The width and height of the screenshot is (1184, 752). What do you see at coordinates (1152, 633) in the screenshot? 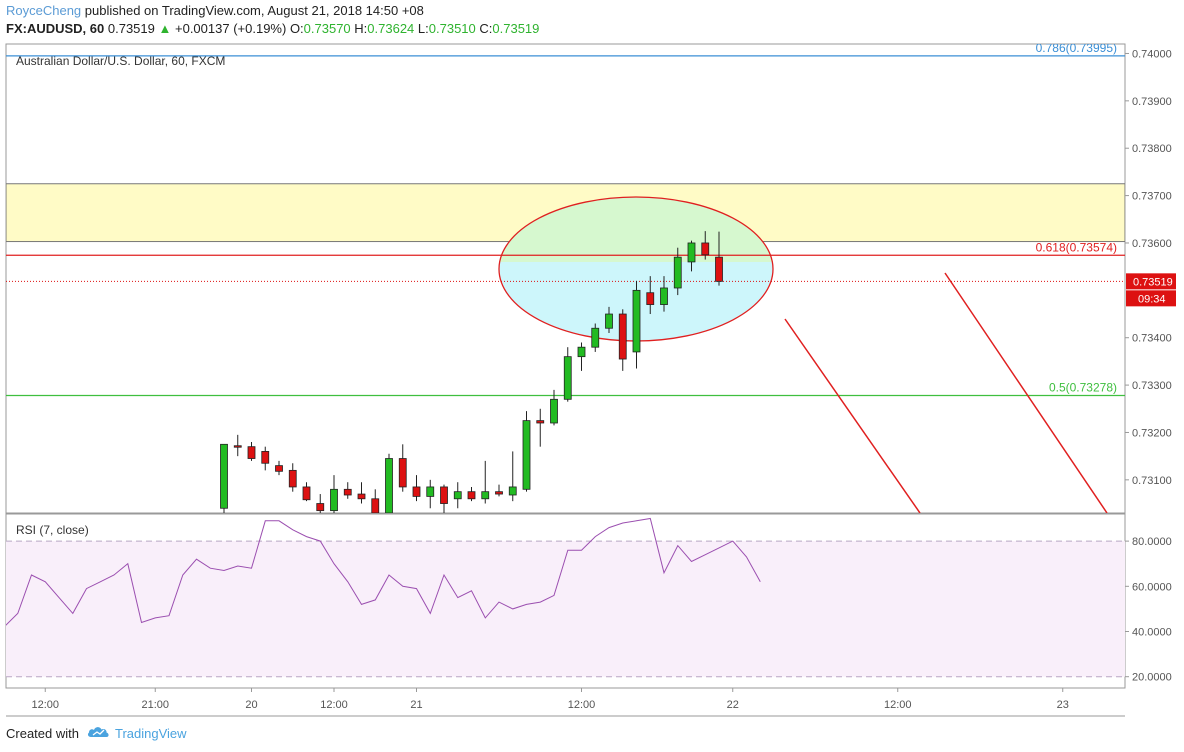
I see `rsi-tick-label: 40.0000` at bounding box center [1152, 633].